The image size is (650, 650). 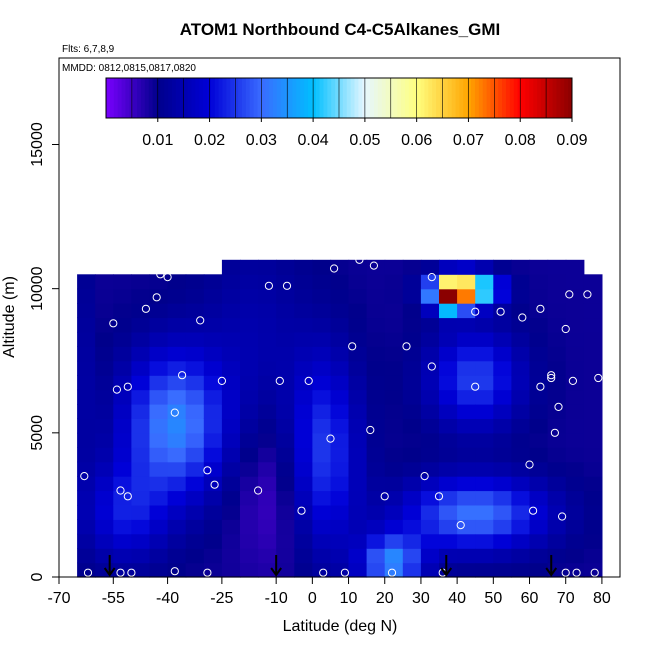 I want to click on colorbar-tick-label: 0.07, so click(x=468, y=140).